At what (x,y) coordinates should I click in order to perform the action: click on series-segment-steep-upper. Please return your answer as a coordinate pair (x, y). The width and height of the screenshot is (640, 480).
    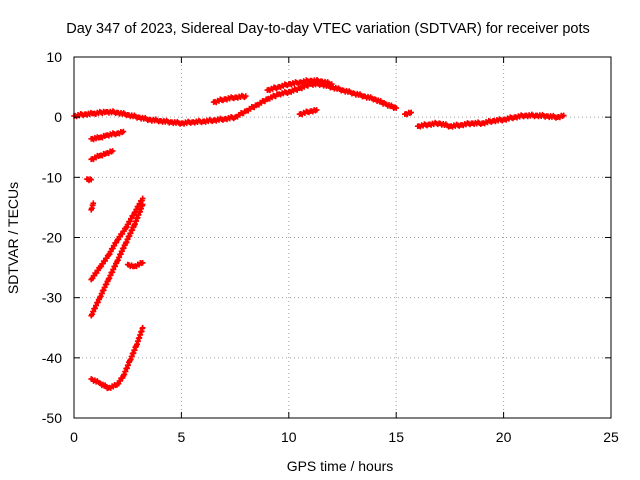
    Looking at the image, I should click on (117, 239).